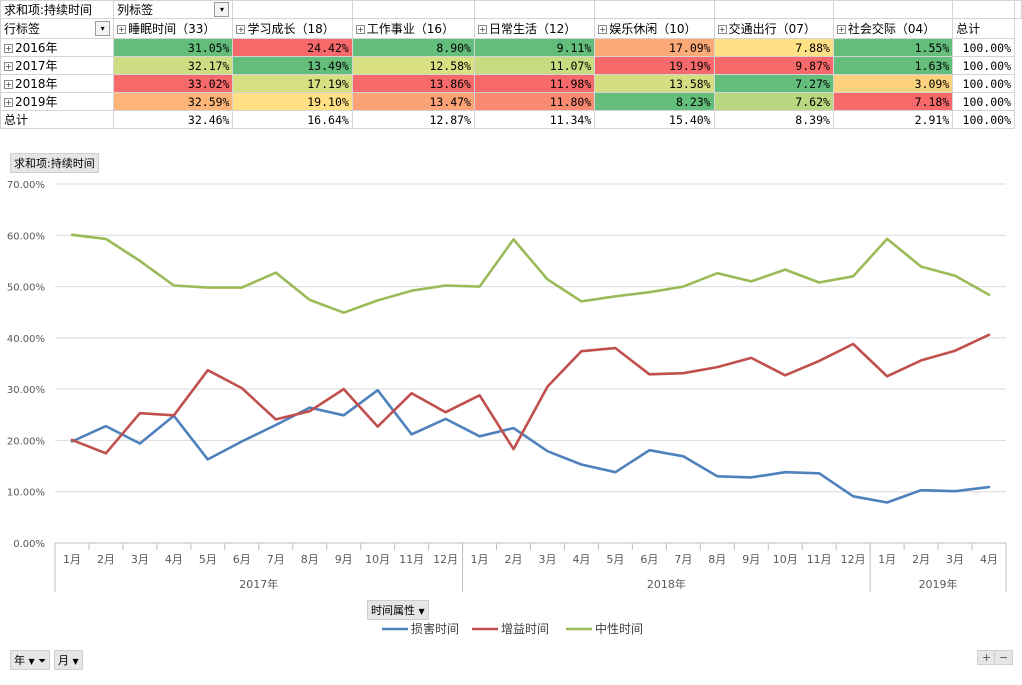 Image resolution: width=1022 pixels, height=685 pixels. Describe the element at coordinates (570, 65) in the screenshot. I see `pivot-cell-value: 11.07%` at that location.